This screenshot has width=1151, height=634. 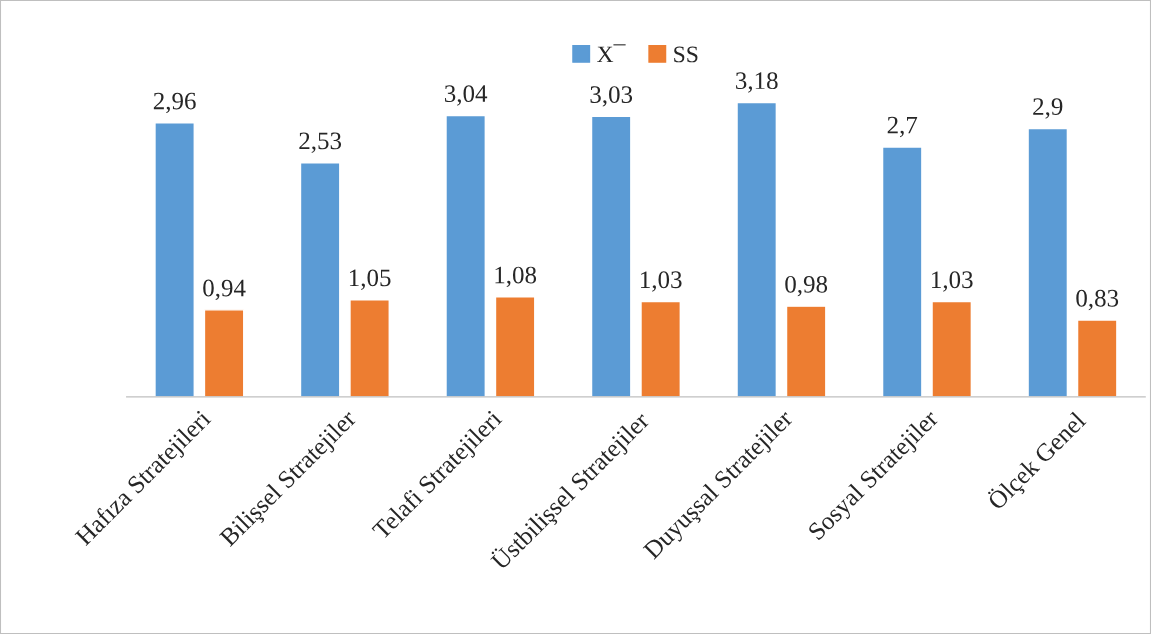 What do you see at coordinates (320, 142) in the screenshot?
I see `data-label: 2,53` at bounding box center [320, 142].